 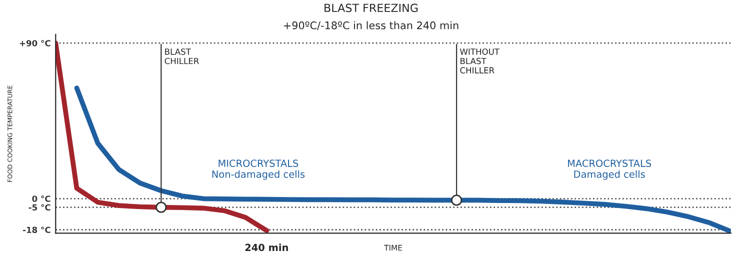 What do you see at coordinates (39, 207) in the screenshot?
I see `y-tick-label: -5 °C` at bounding box center [39, 207].